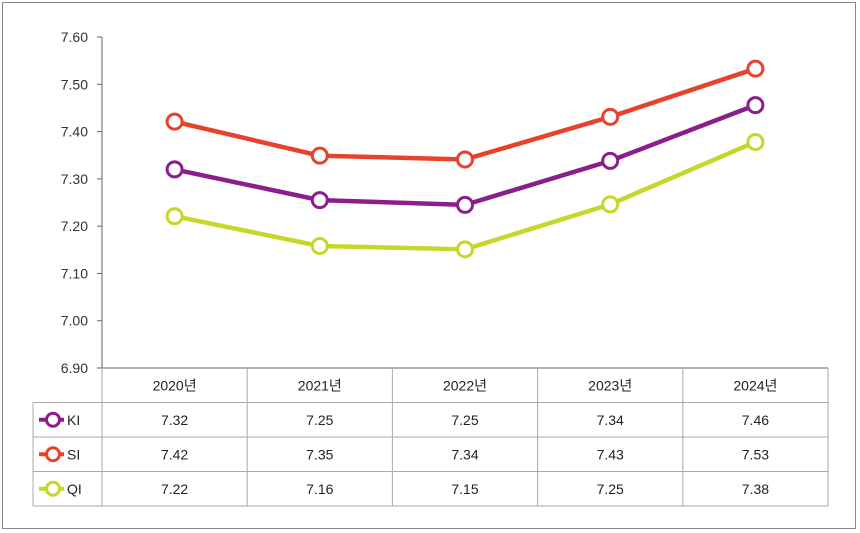  Describe the element at coordinates (464, 489) in the screenshot. I see `table-value: 7.15` at that location.